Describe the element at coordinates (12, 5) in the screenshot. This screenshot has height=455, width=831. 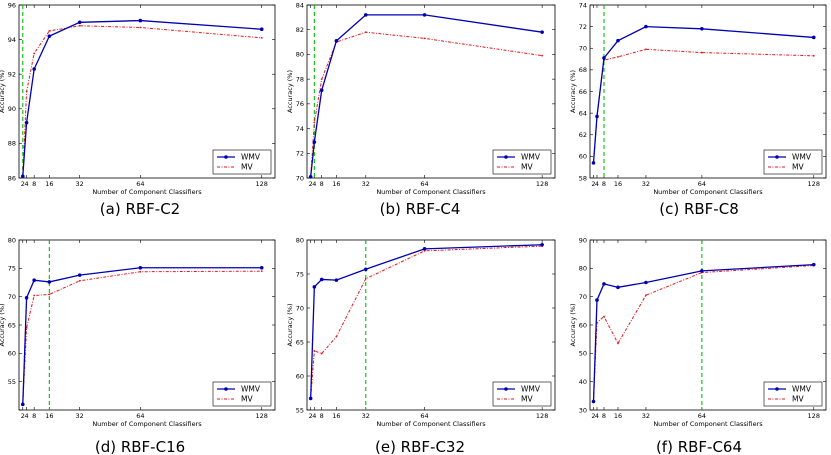
I see `y-tick-label: 96` at that location.